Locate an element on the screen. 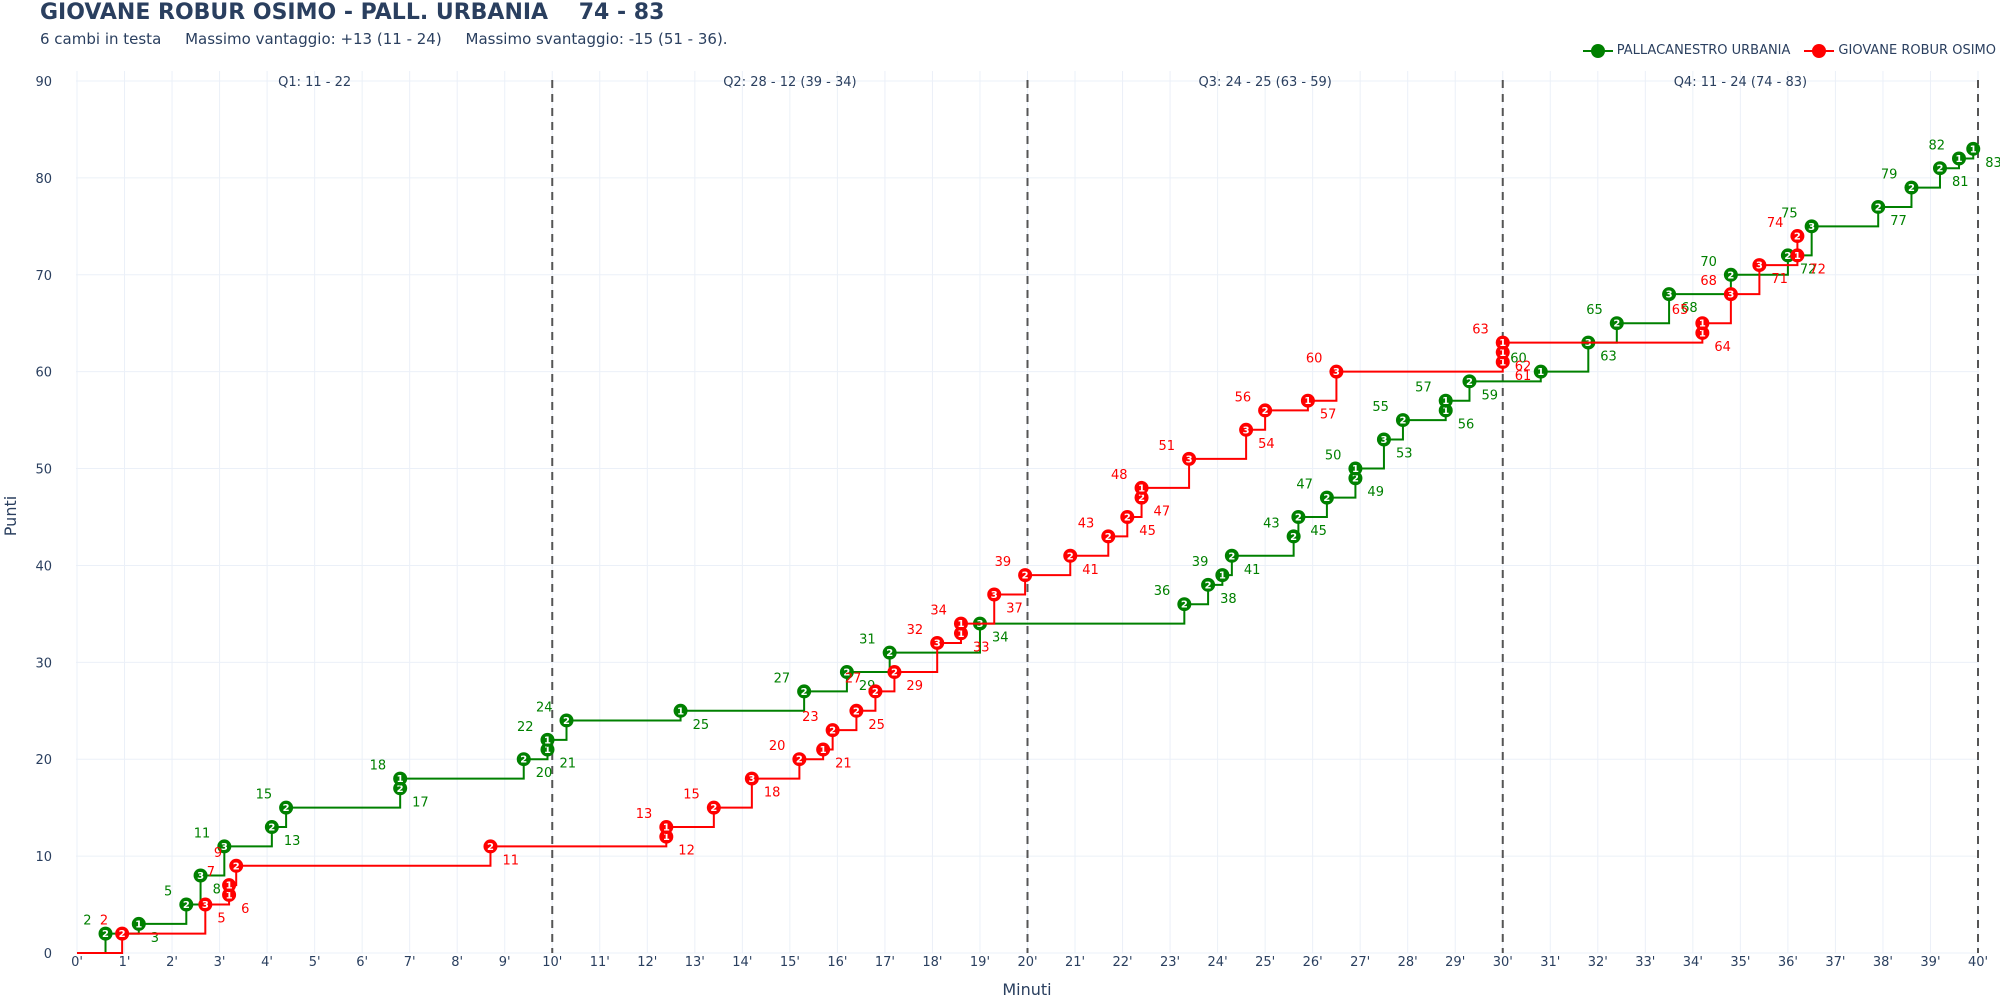 Image resolution: width=2000 pixels, height=1000 pixels. score-label: 11 is located at coordinates (510, 860).